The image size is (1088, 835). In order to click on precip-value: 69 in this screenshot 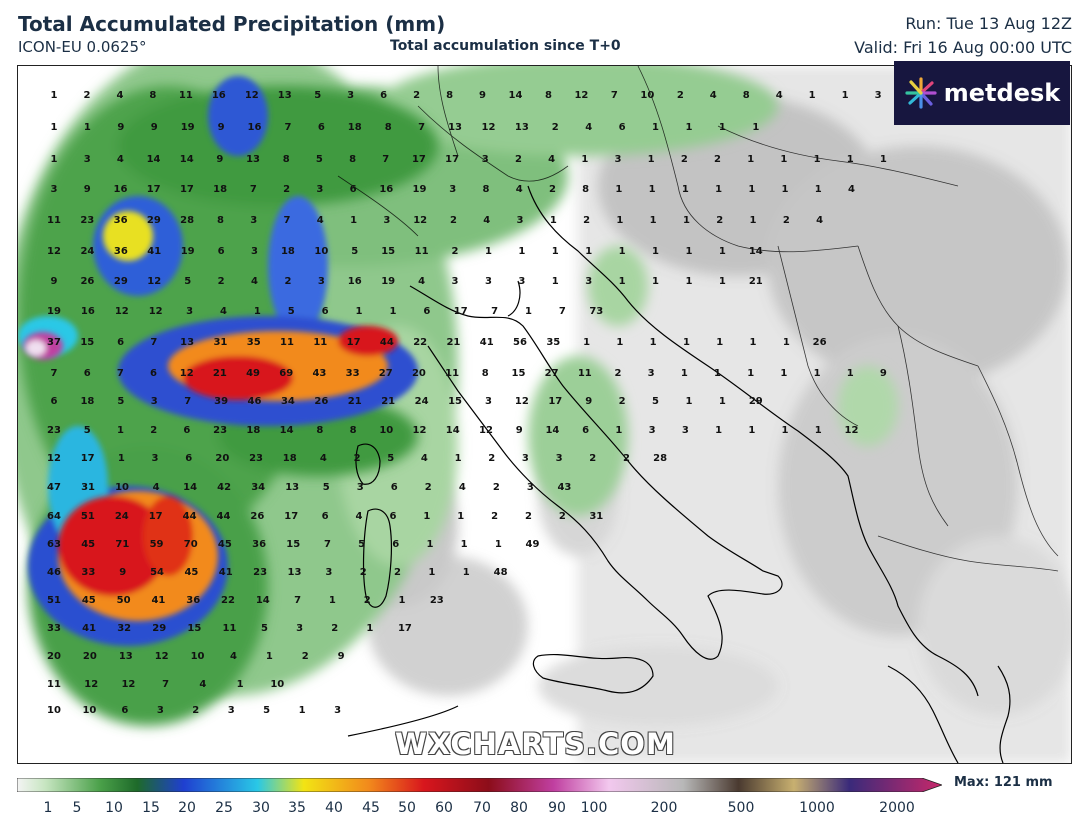, I will do `click(286, 373)`.